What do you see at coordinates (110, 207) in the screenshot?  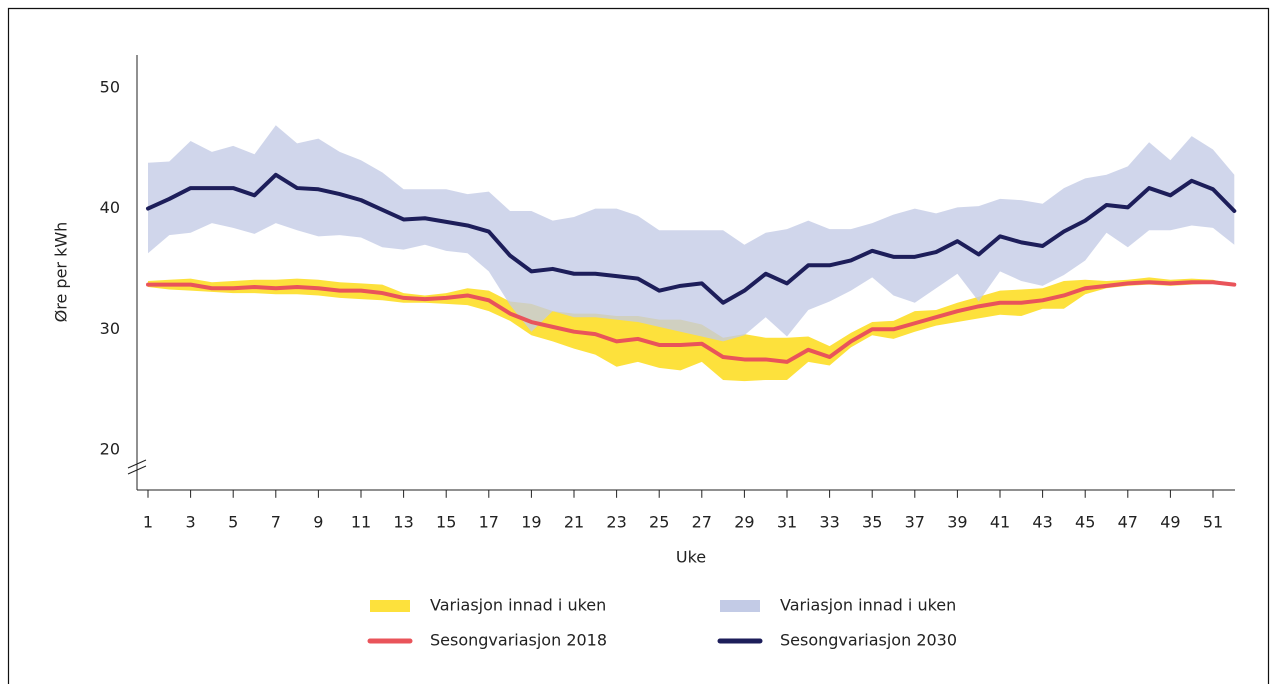 I see `y-tick-label: 40` at bounding box center [110, 207].